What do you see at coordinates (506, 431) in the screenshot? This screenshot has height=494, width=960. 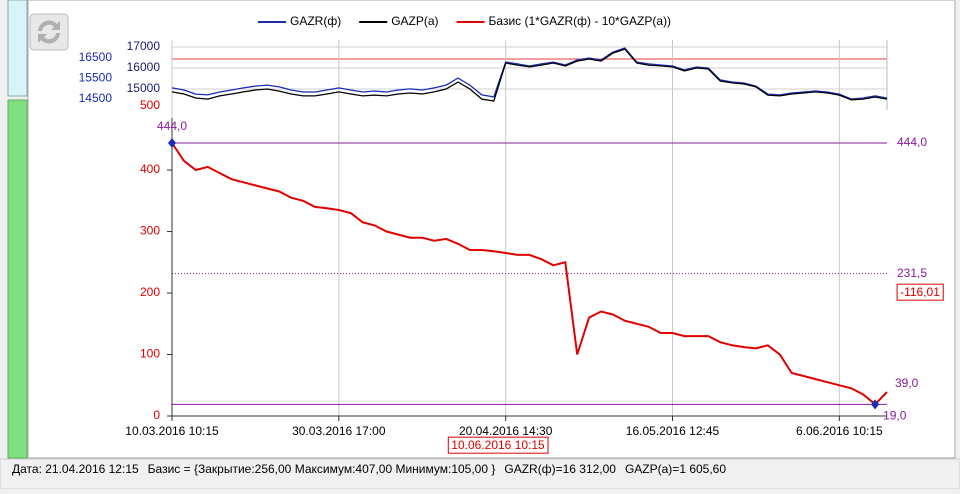 I see `x-tick-label: 20.04.2016 14:30` at bounding box center [506, 431].